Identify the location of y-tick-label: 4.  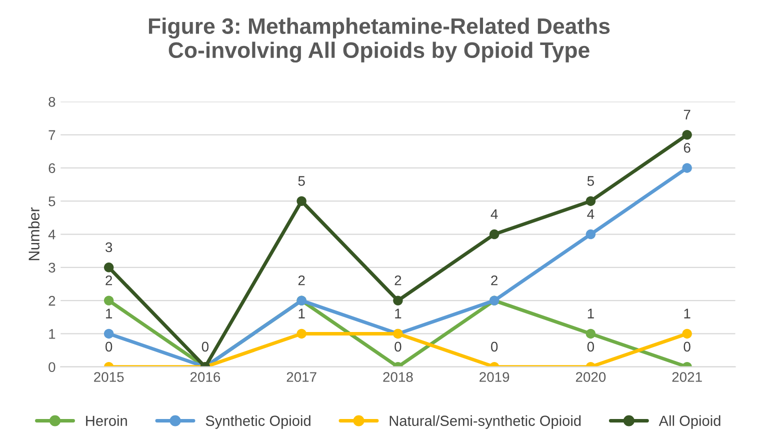
(52, 235).